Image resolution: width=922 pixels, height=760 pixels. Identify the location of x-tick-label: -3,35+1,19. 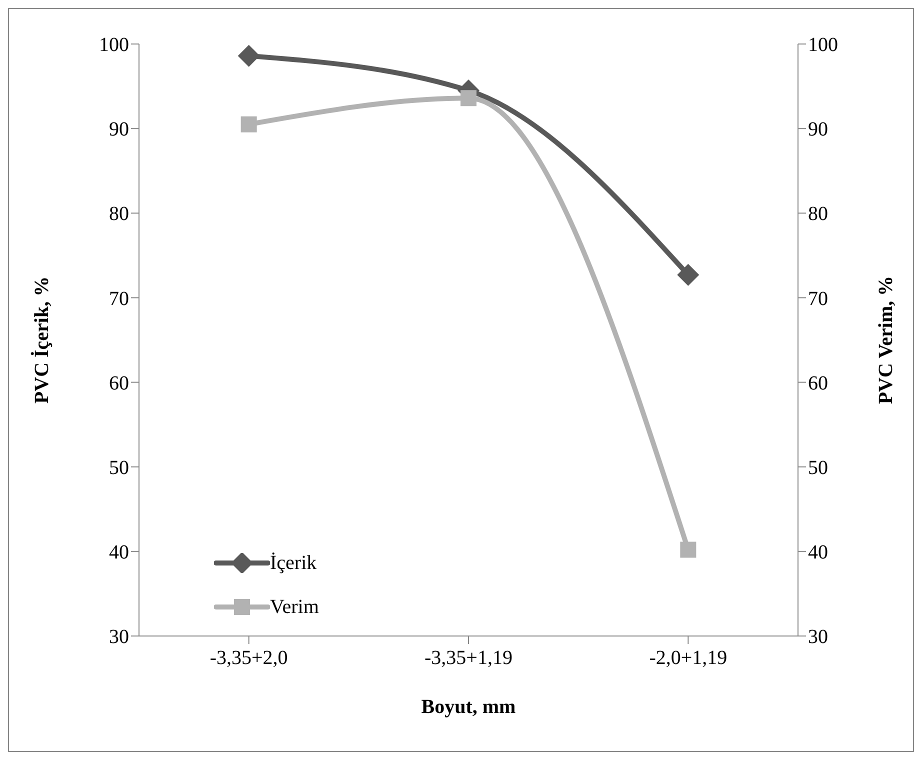
(468, 658).